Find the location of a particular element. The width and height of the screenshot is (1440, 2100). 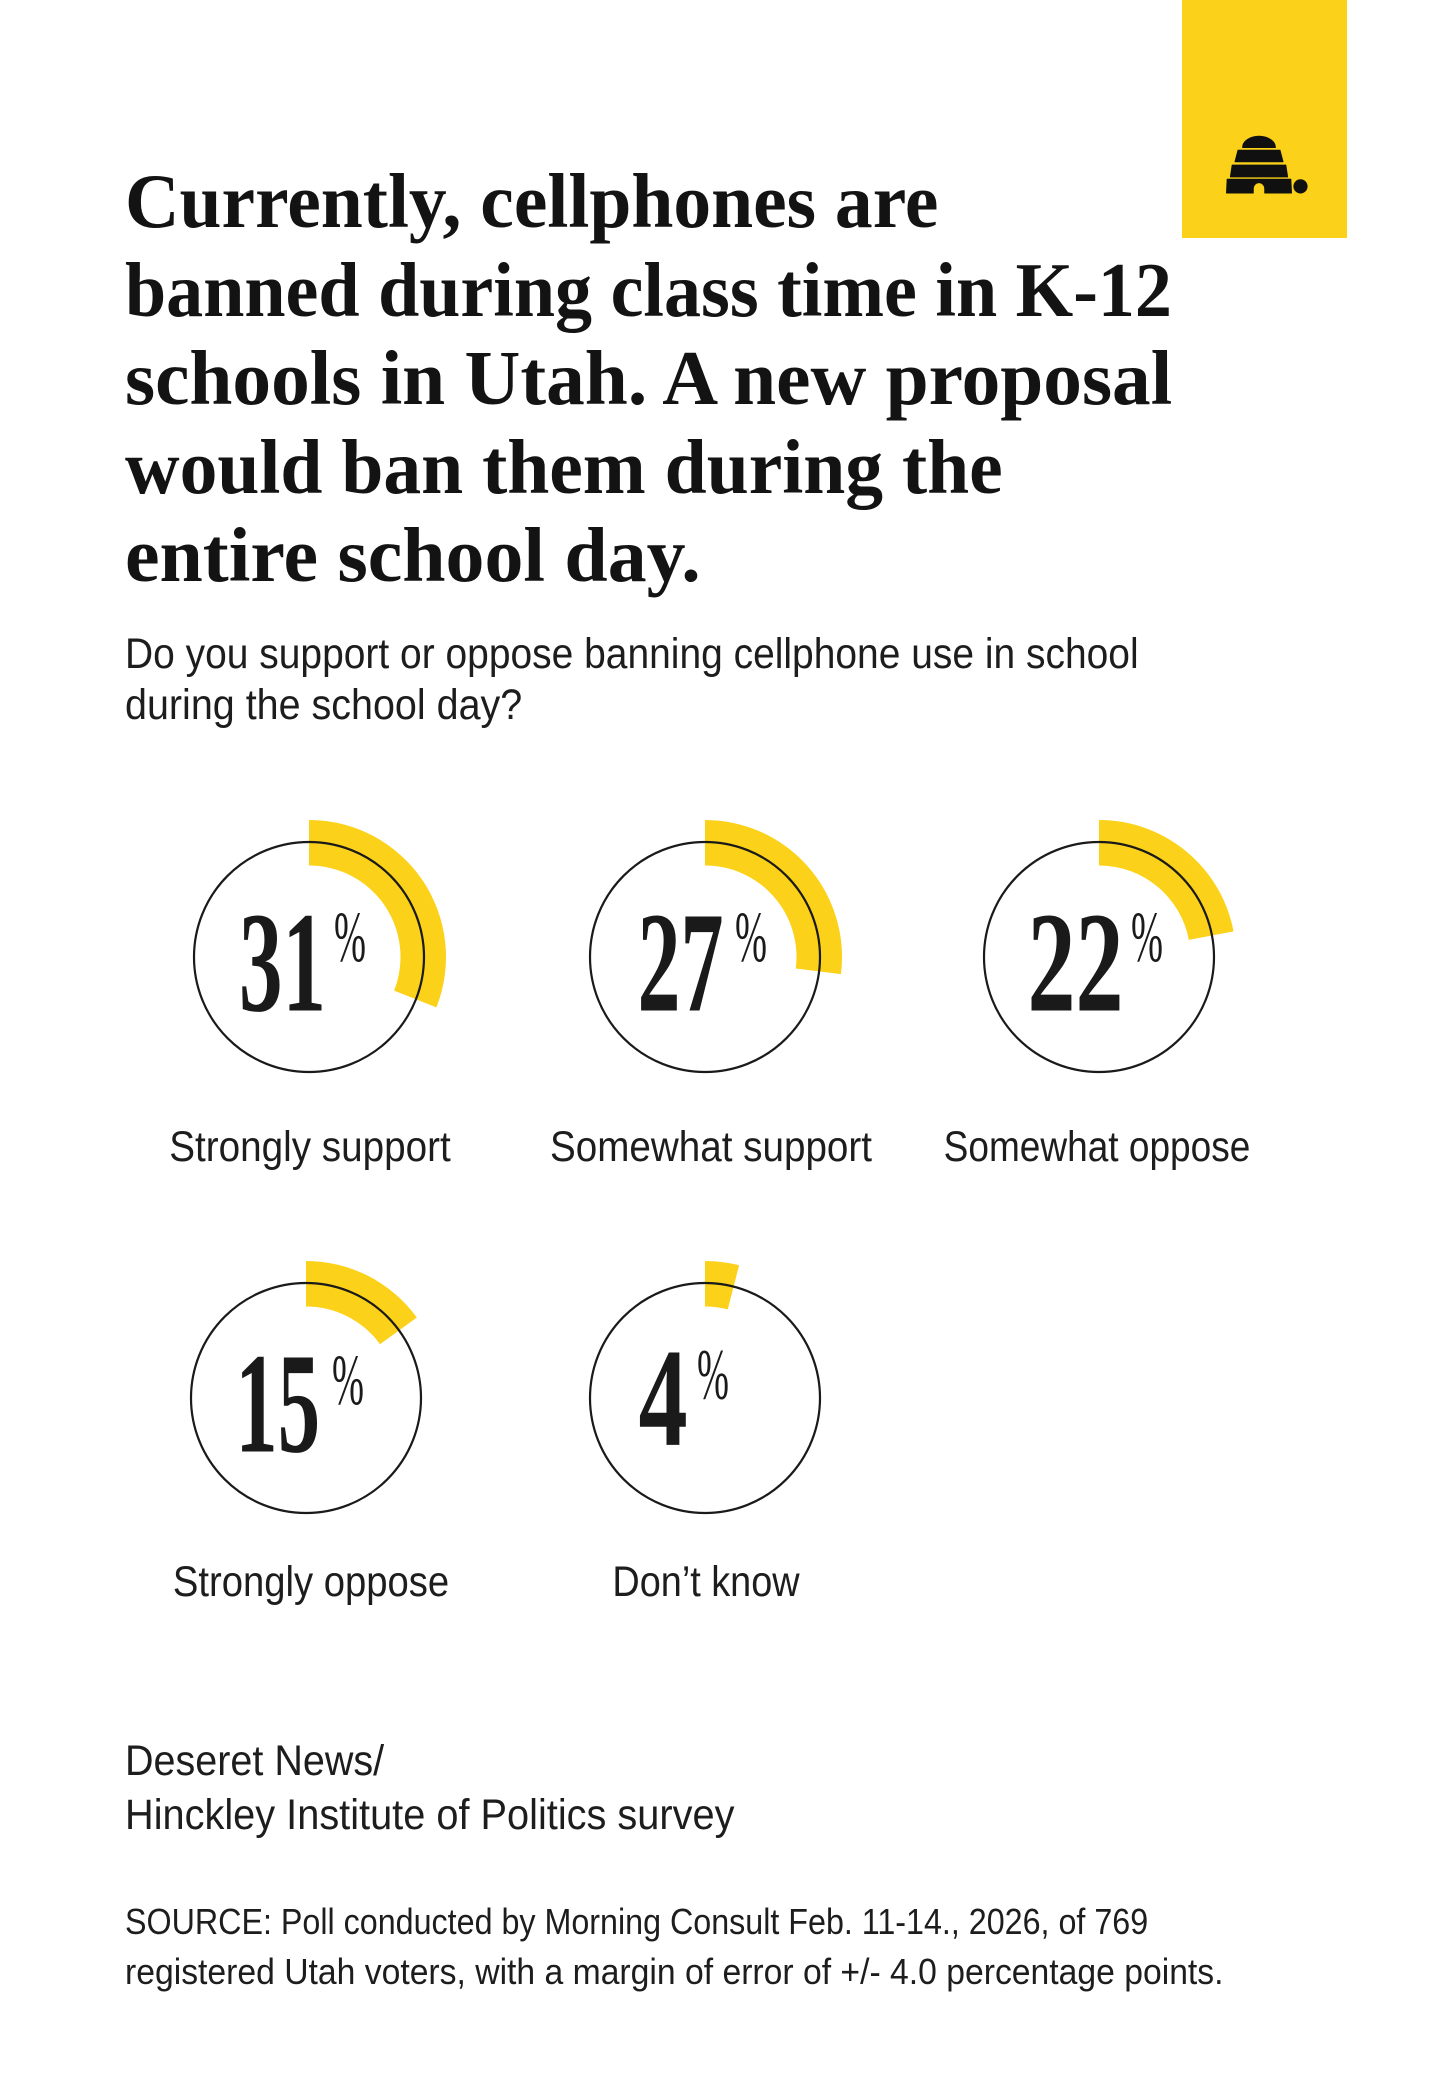

svg-text: 4 is located at coordinates (662, 1397).